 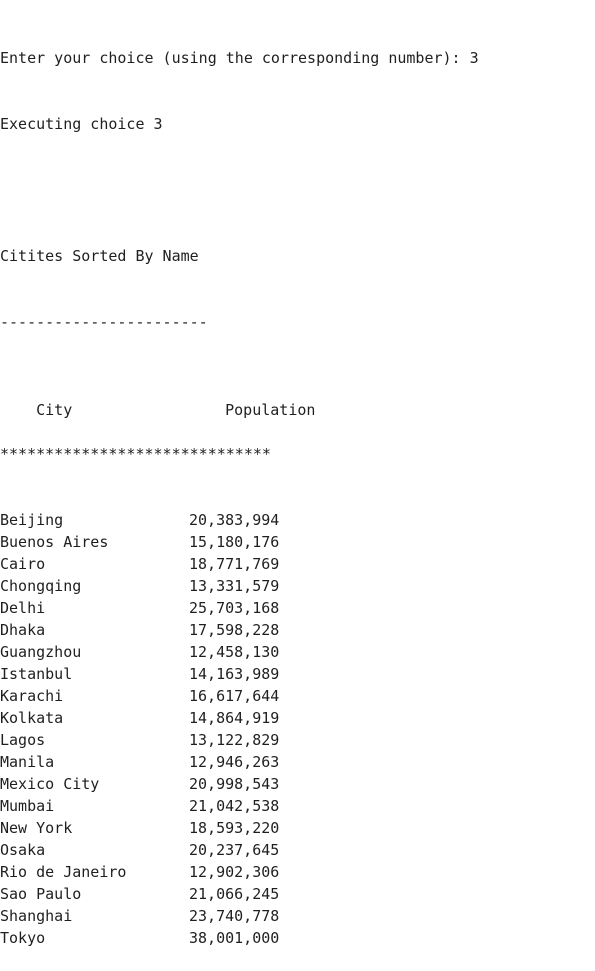 I want to click on table-row: Guangzhou 12,458,130, so click(x=297, y=652).